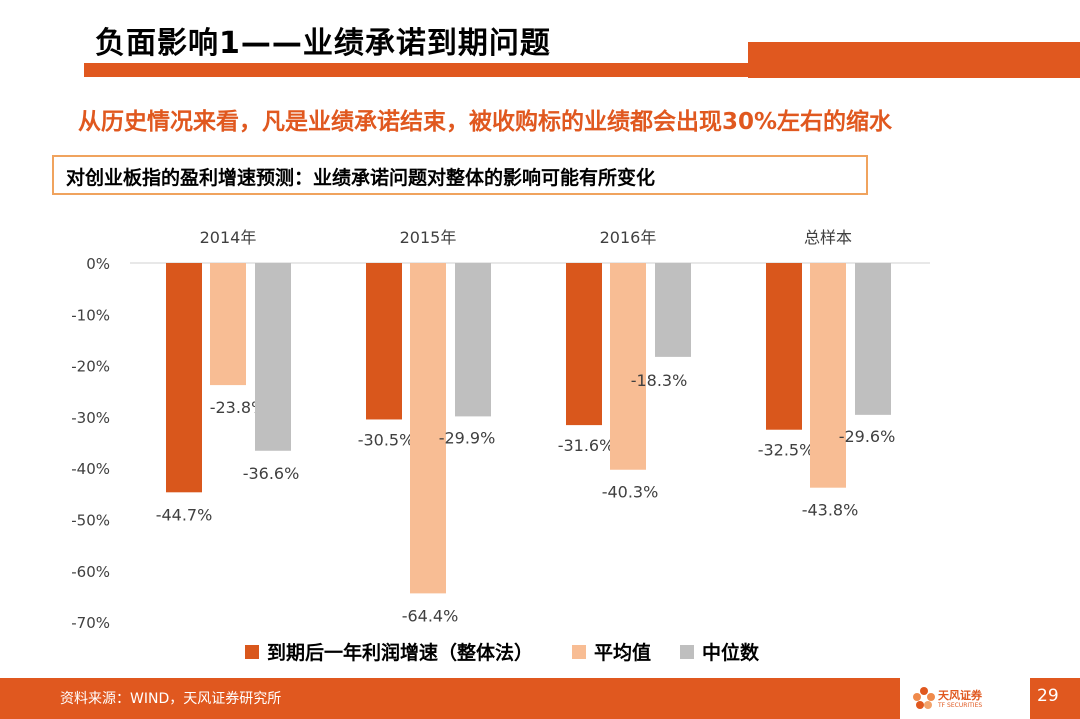 This screenshot has height=719, width=1080. Describe the element at coordinates (323, 43) in the screenshot. I see `page-title: 负面影响1——业绩承诺到期问题` at that location.